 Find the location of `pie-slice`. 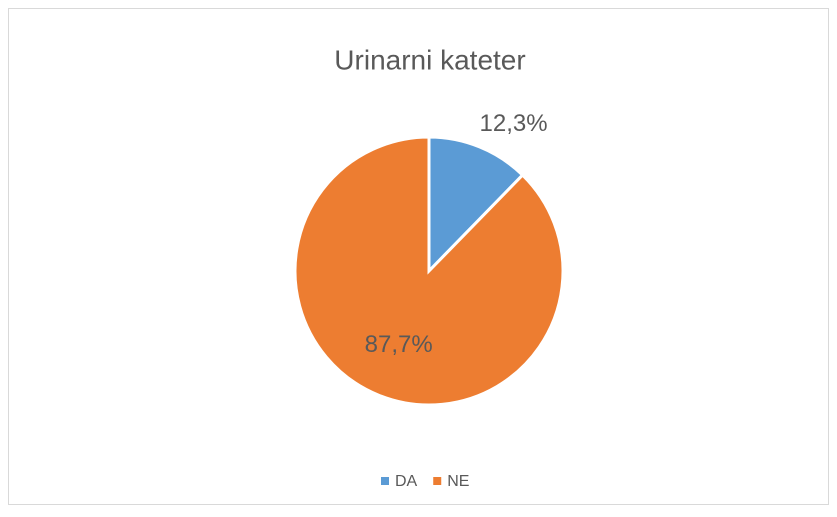

pie-slice is located at coordinates (476, 205).